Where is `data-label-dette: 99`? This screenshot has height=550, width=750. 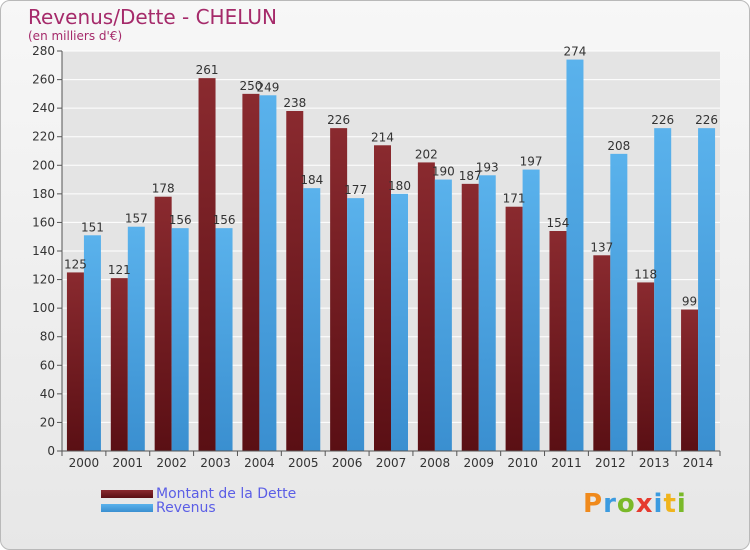 data-label-dette: 99 is located at coordinates (689, 302).